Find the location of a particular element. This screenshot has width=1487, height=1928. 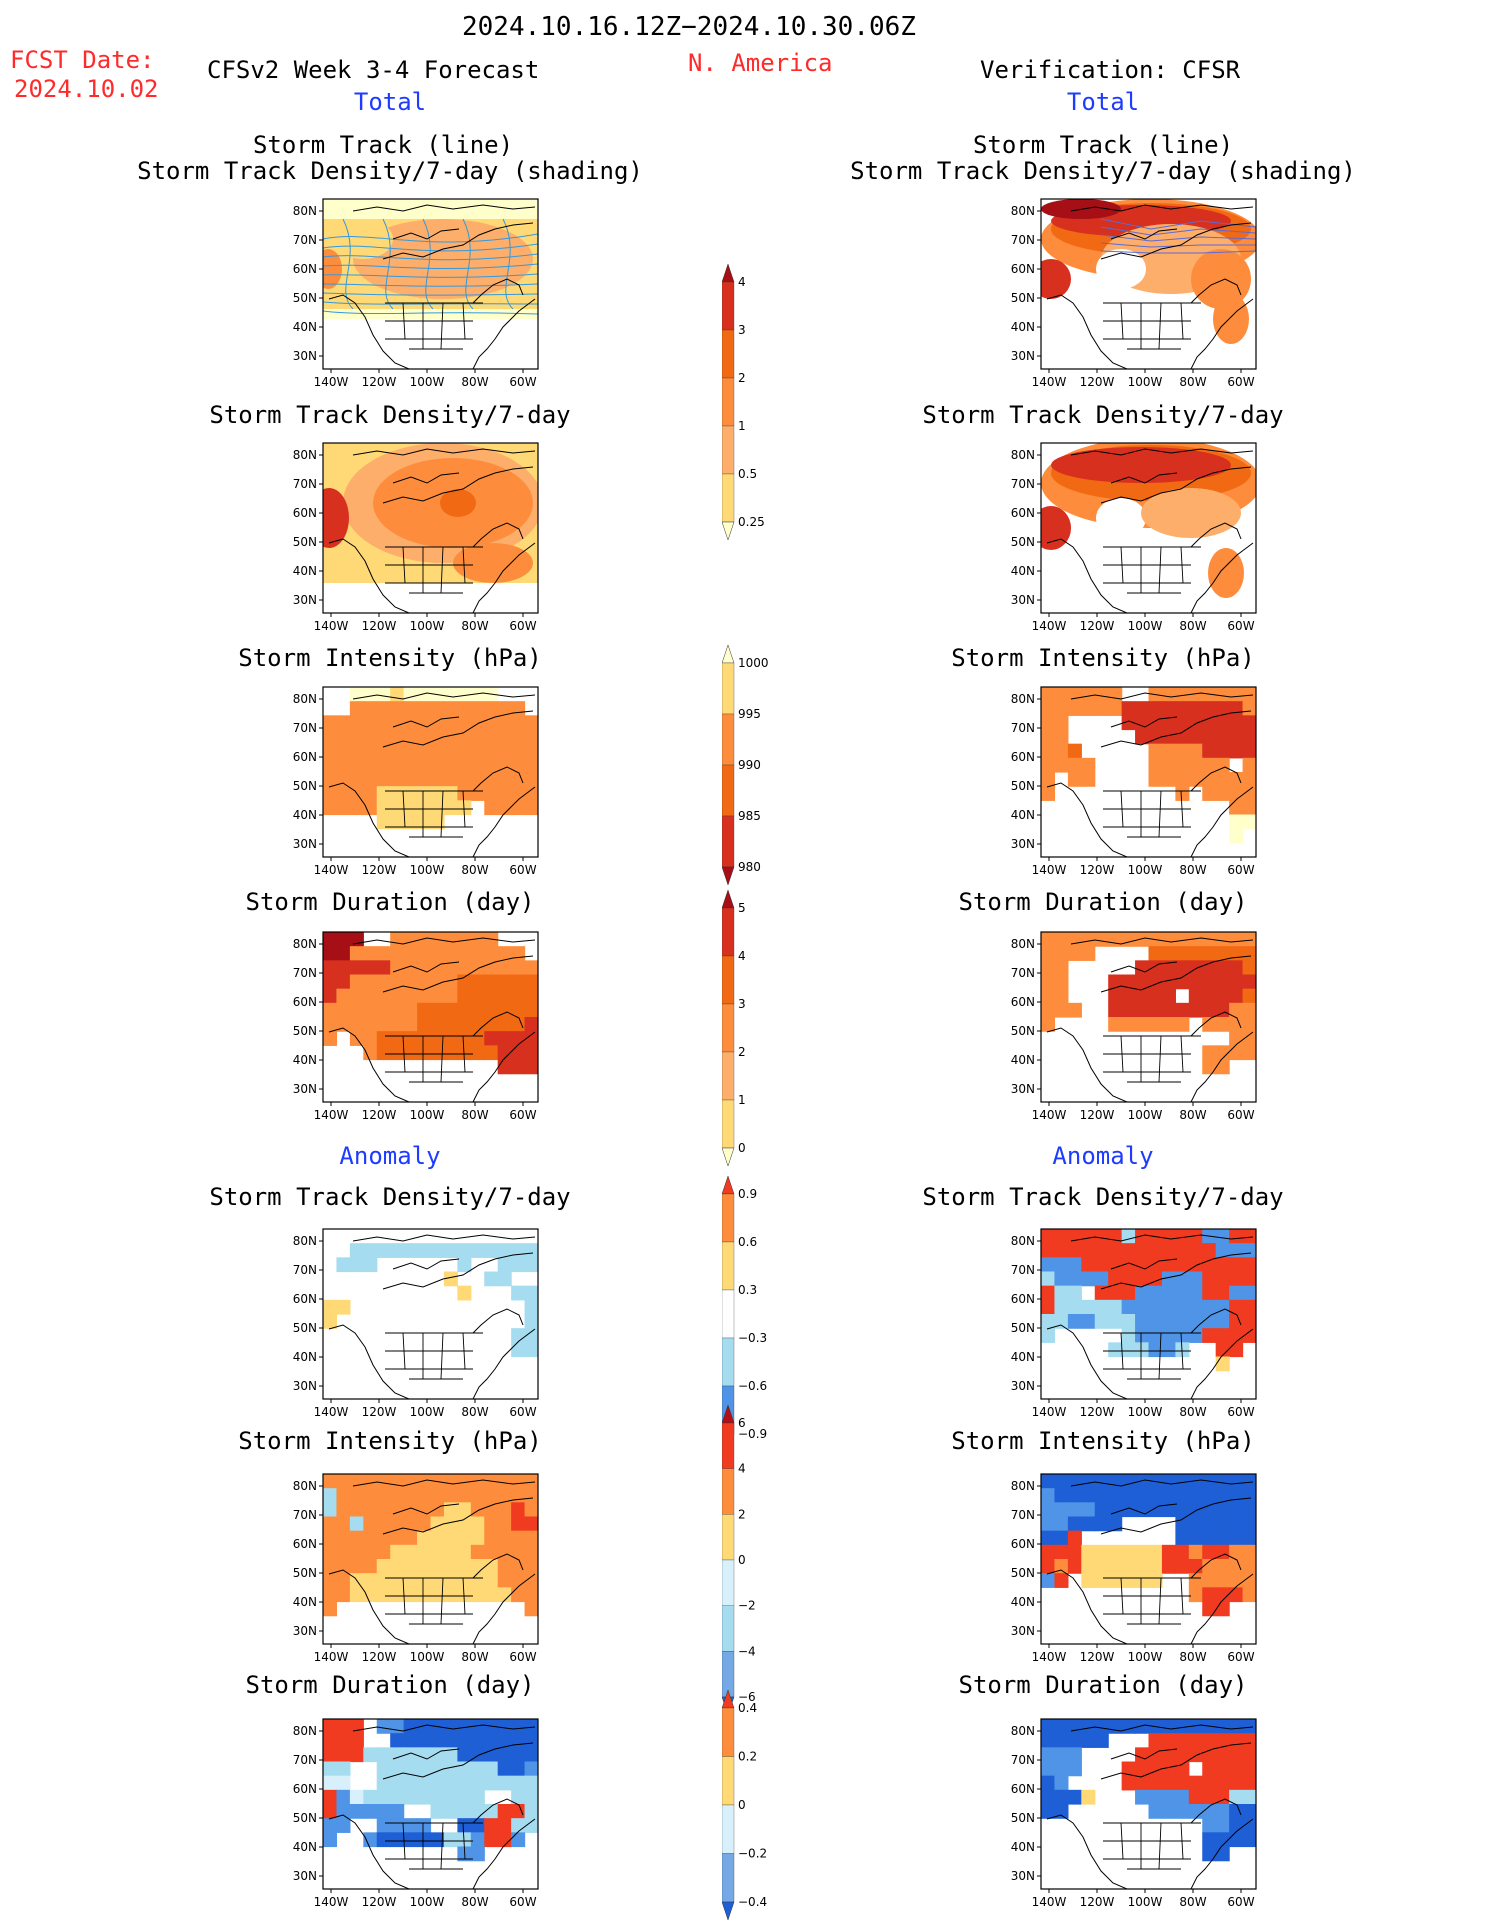

right-anom-density-title: Storm Track Density/7-day is located at coordinates (1103, 1197).